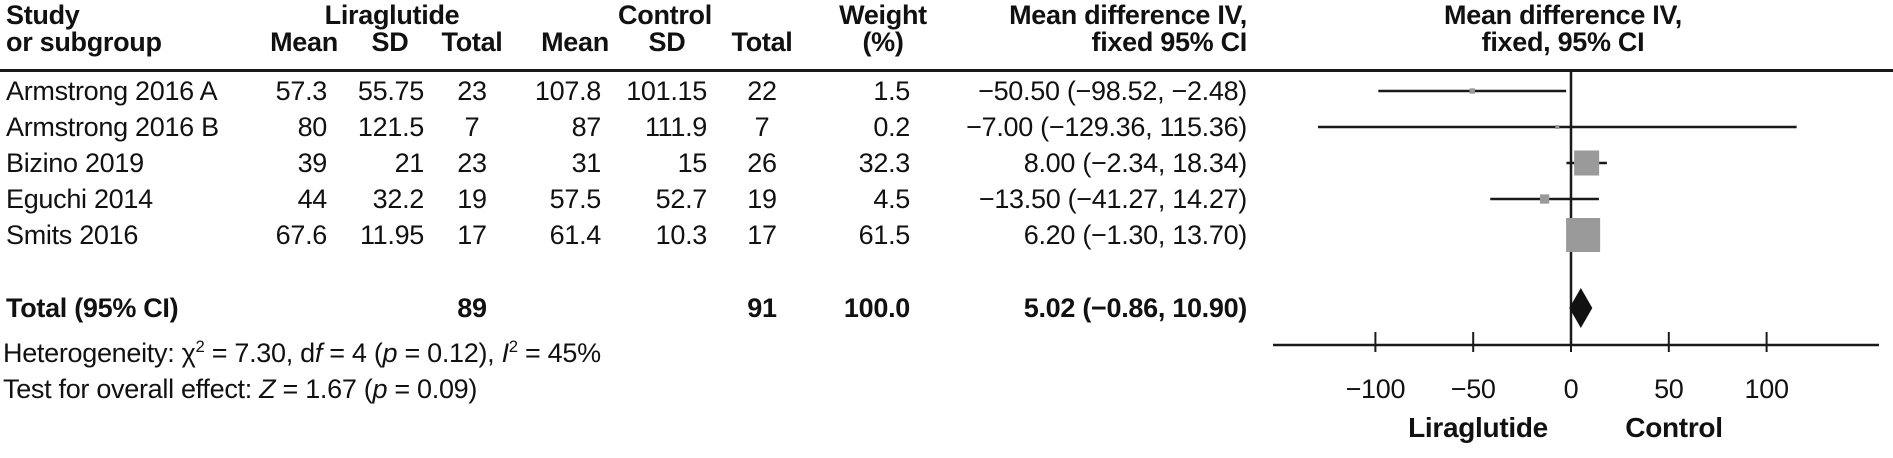 This screenshot has height=458, width=1893. I want to click on weight-cell: 0.2, so click(891, 127).